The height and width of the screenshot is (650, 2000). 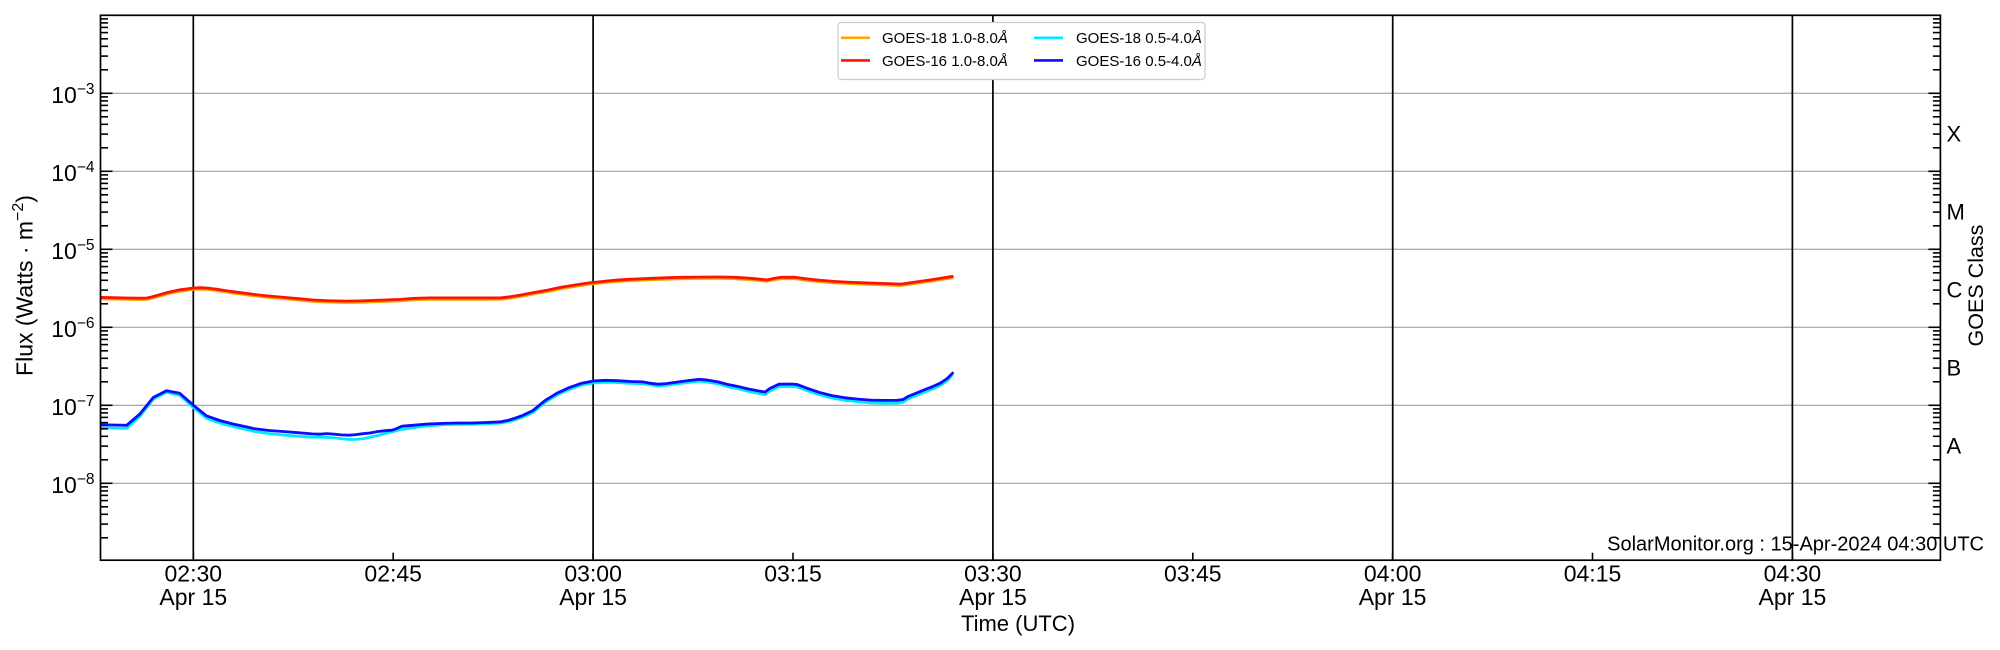 What do you see at coordinates (1954, 446) in the screenshot?
I see `svg-text: A` at bounding box center [1954, 446].